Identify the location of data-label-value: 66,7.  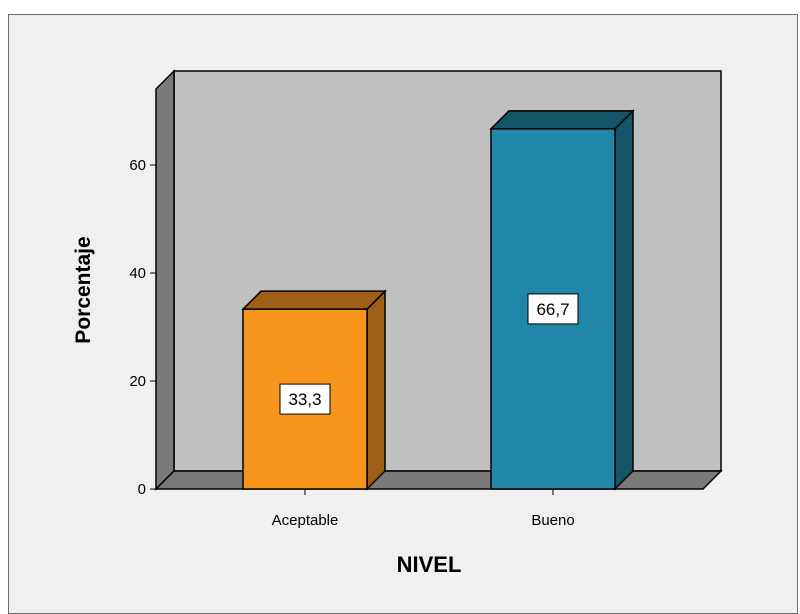
(552, 309).